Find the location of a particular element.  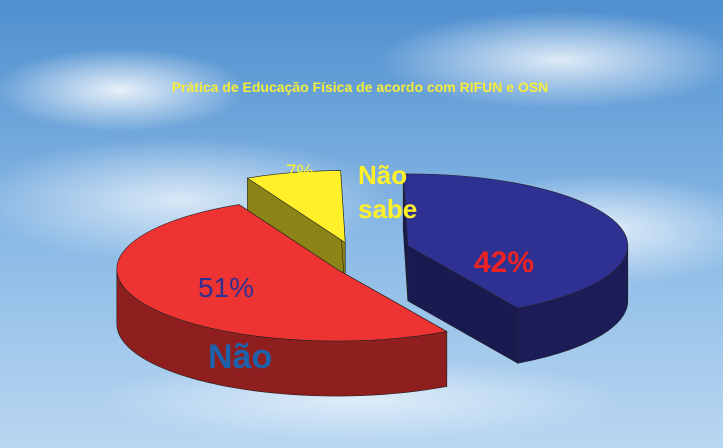

category-label: Não sabe is located at coordinates (388, 192).